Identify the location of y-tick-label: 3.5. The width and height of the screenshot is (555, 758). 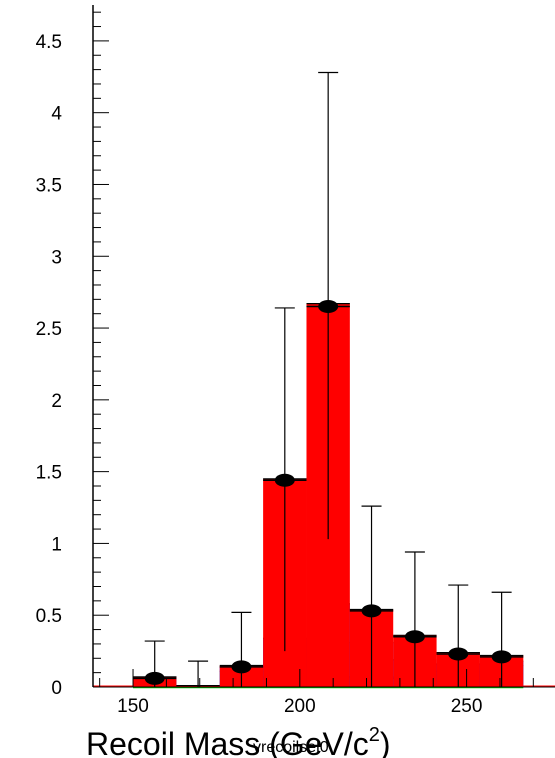
(49, 185).